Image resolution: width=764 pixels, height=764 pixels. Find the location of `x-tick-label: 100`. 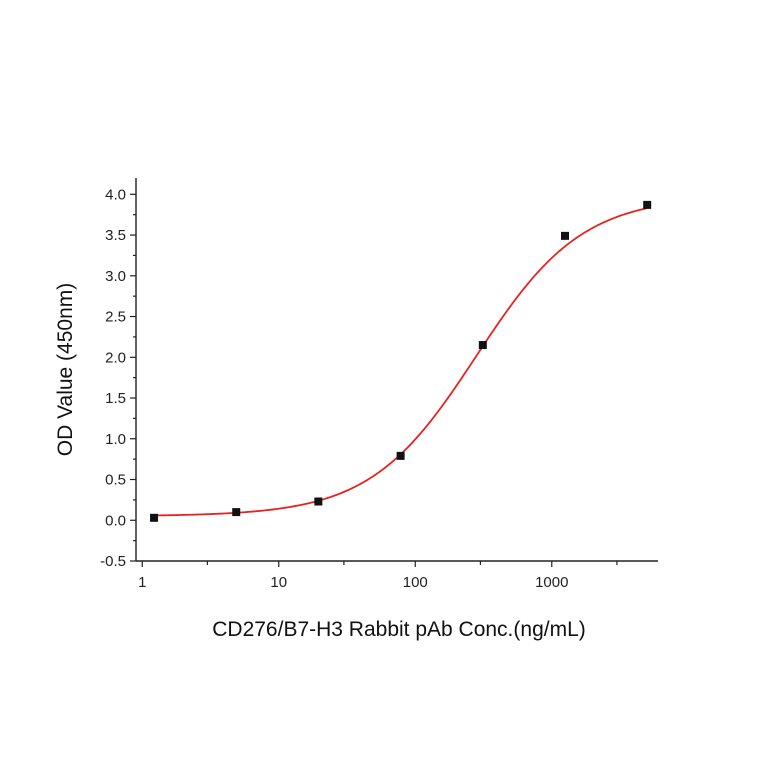

x-tick-label: 100 is located at coordinates (415, 582).